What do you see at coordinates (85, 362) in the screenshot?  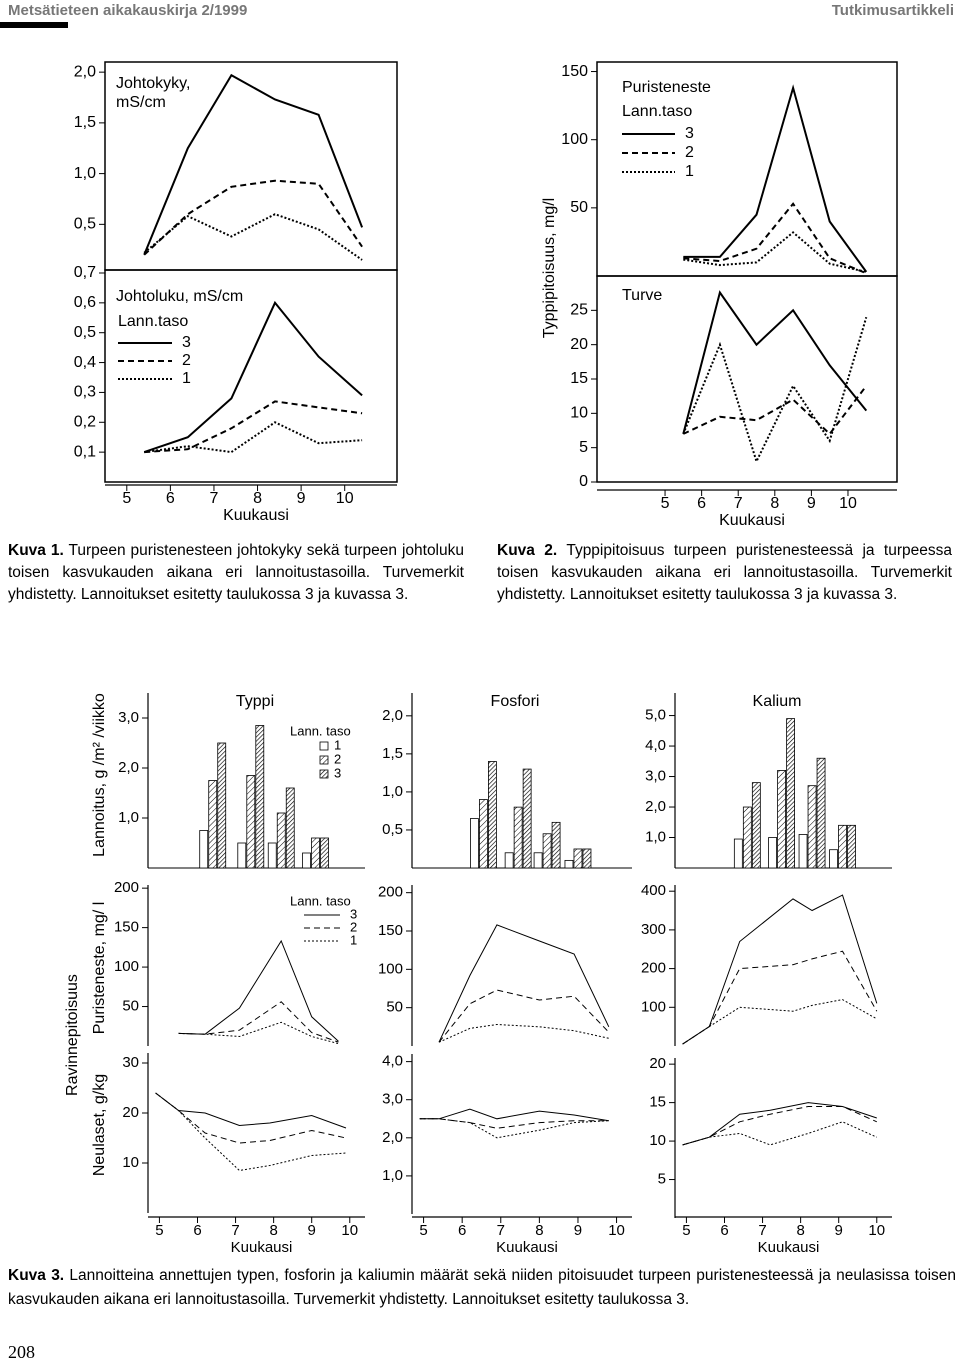 I see `y-tick-label: 0,4` at bounding box center [85, 362].